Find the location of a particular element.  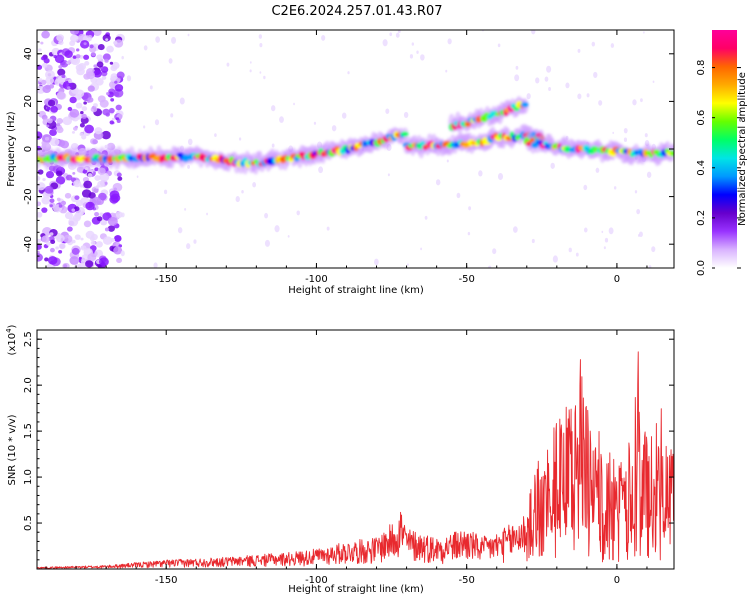

colorbar-tick-label: 0.6 is located at coordinates (701, 118).